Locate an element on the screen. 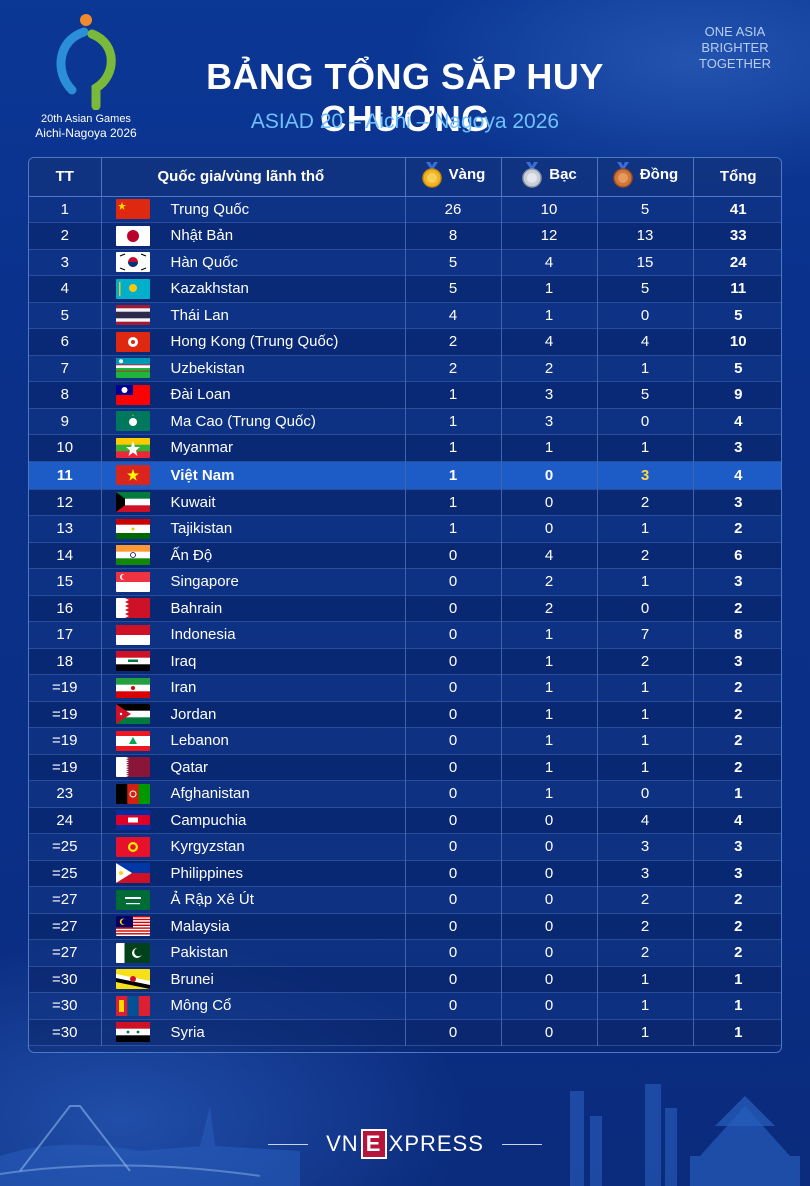  country-name: Philippines is located at coordinates (207, 873).